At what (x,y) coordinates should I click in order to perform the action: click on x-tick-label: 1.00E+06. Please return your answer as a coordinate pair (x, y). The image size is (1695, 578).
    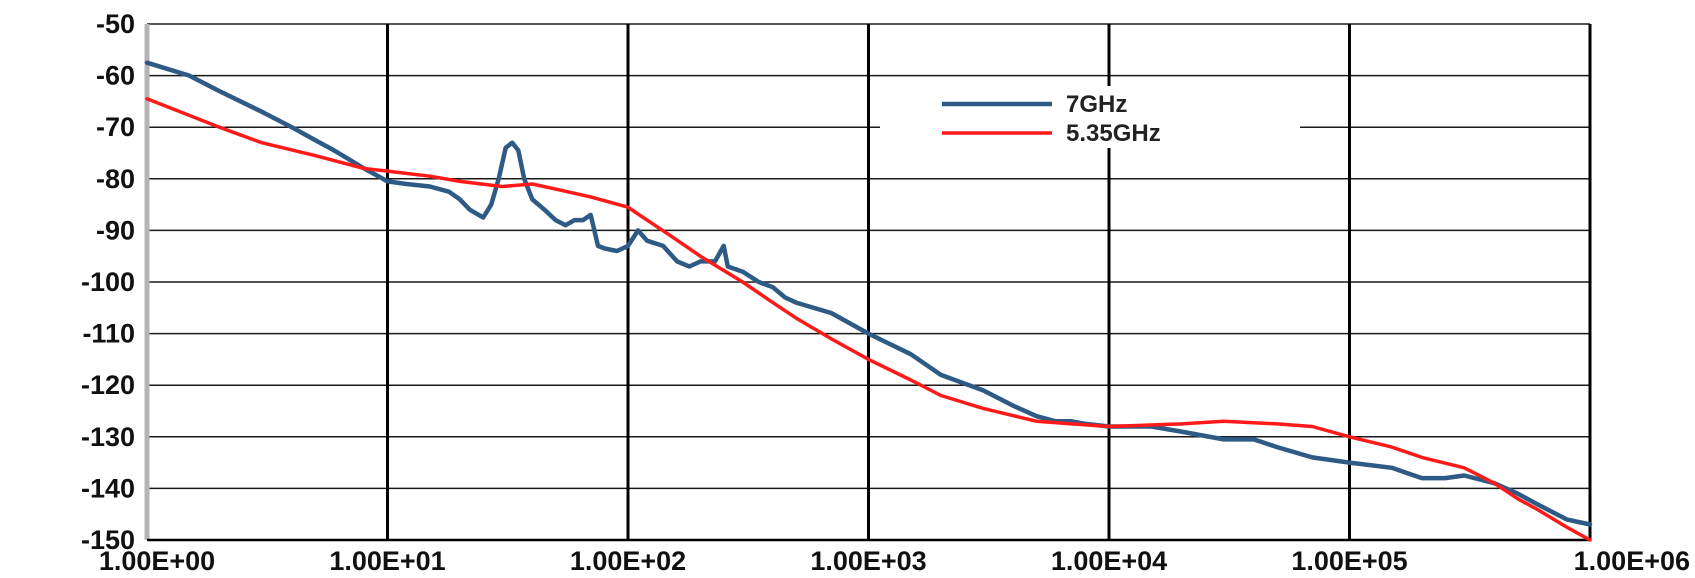
    Looking at the image, I should click on (1632, 561).